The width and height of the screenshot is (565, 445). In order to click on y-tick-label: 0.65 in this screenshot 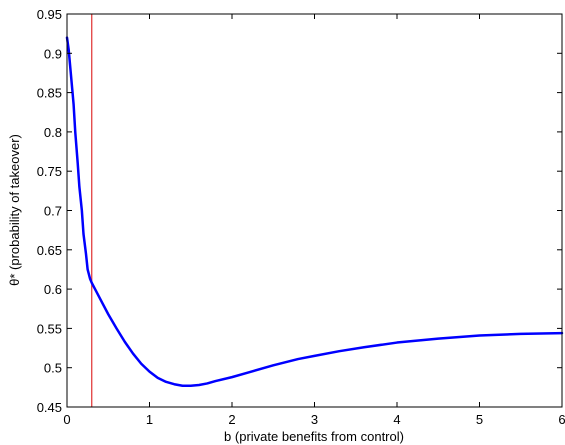, I will do `click(49, 250)`.